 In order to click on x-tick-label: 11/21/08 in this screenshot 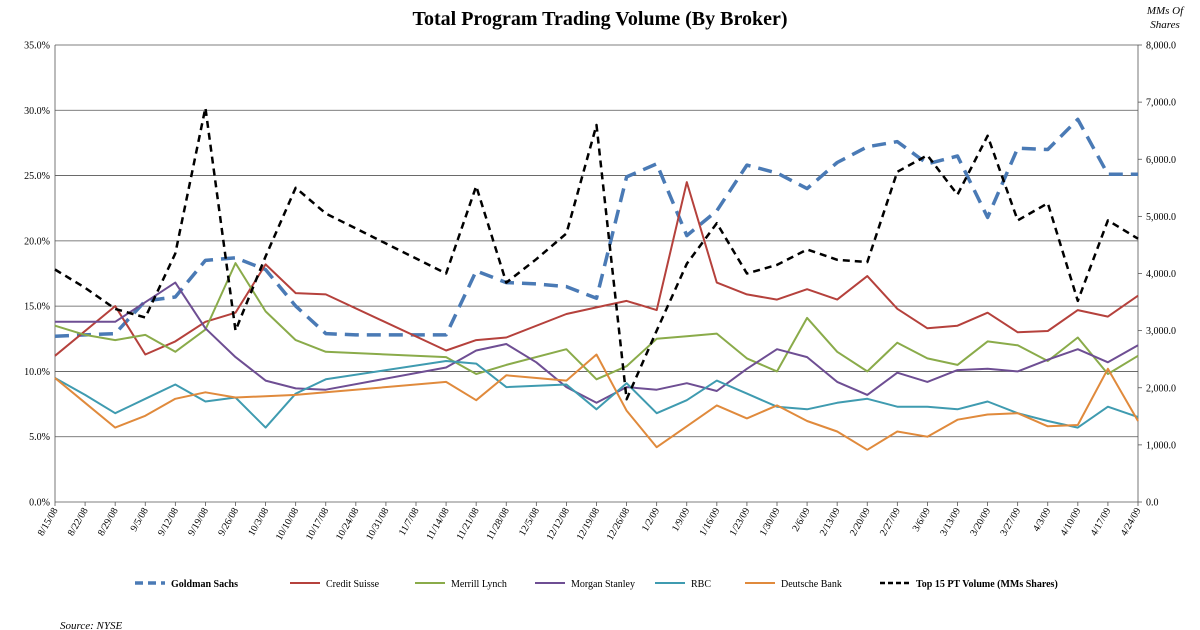, I will do `click(468, 524)`.